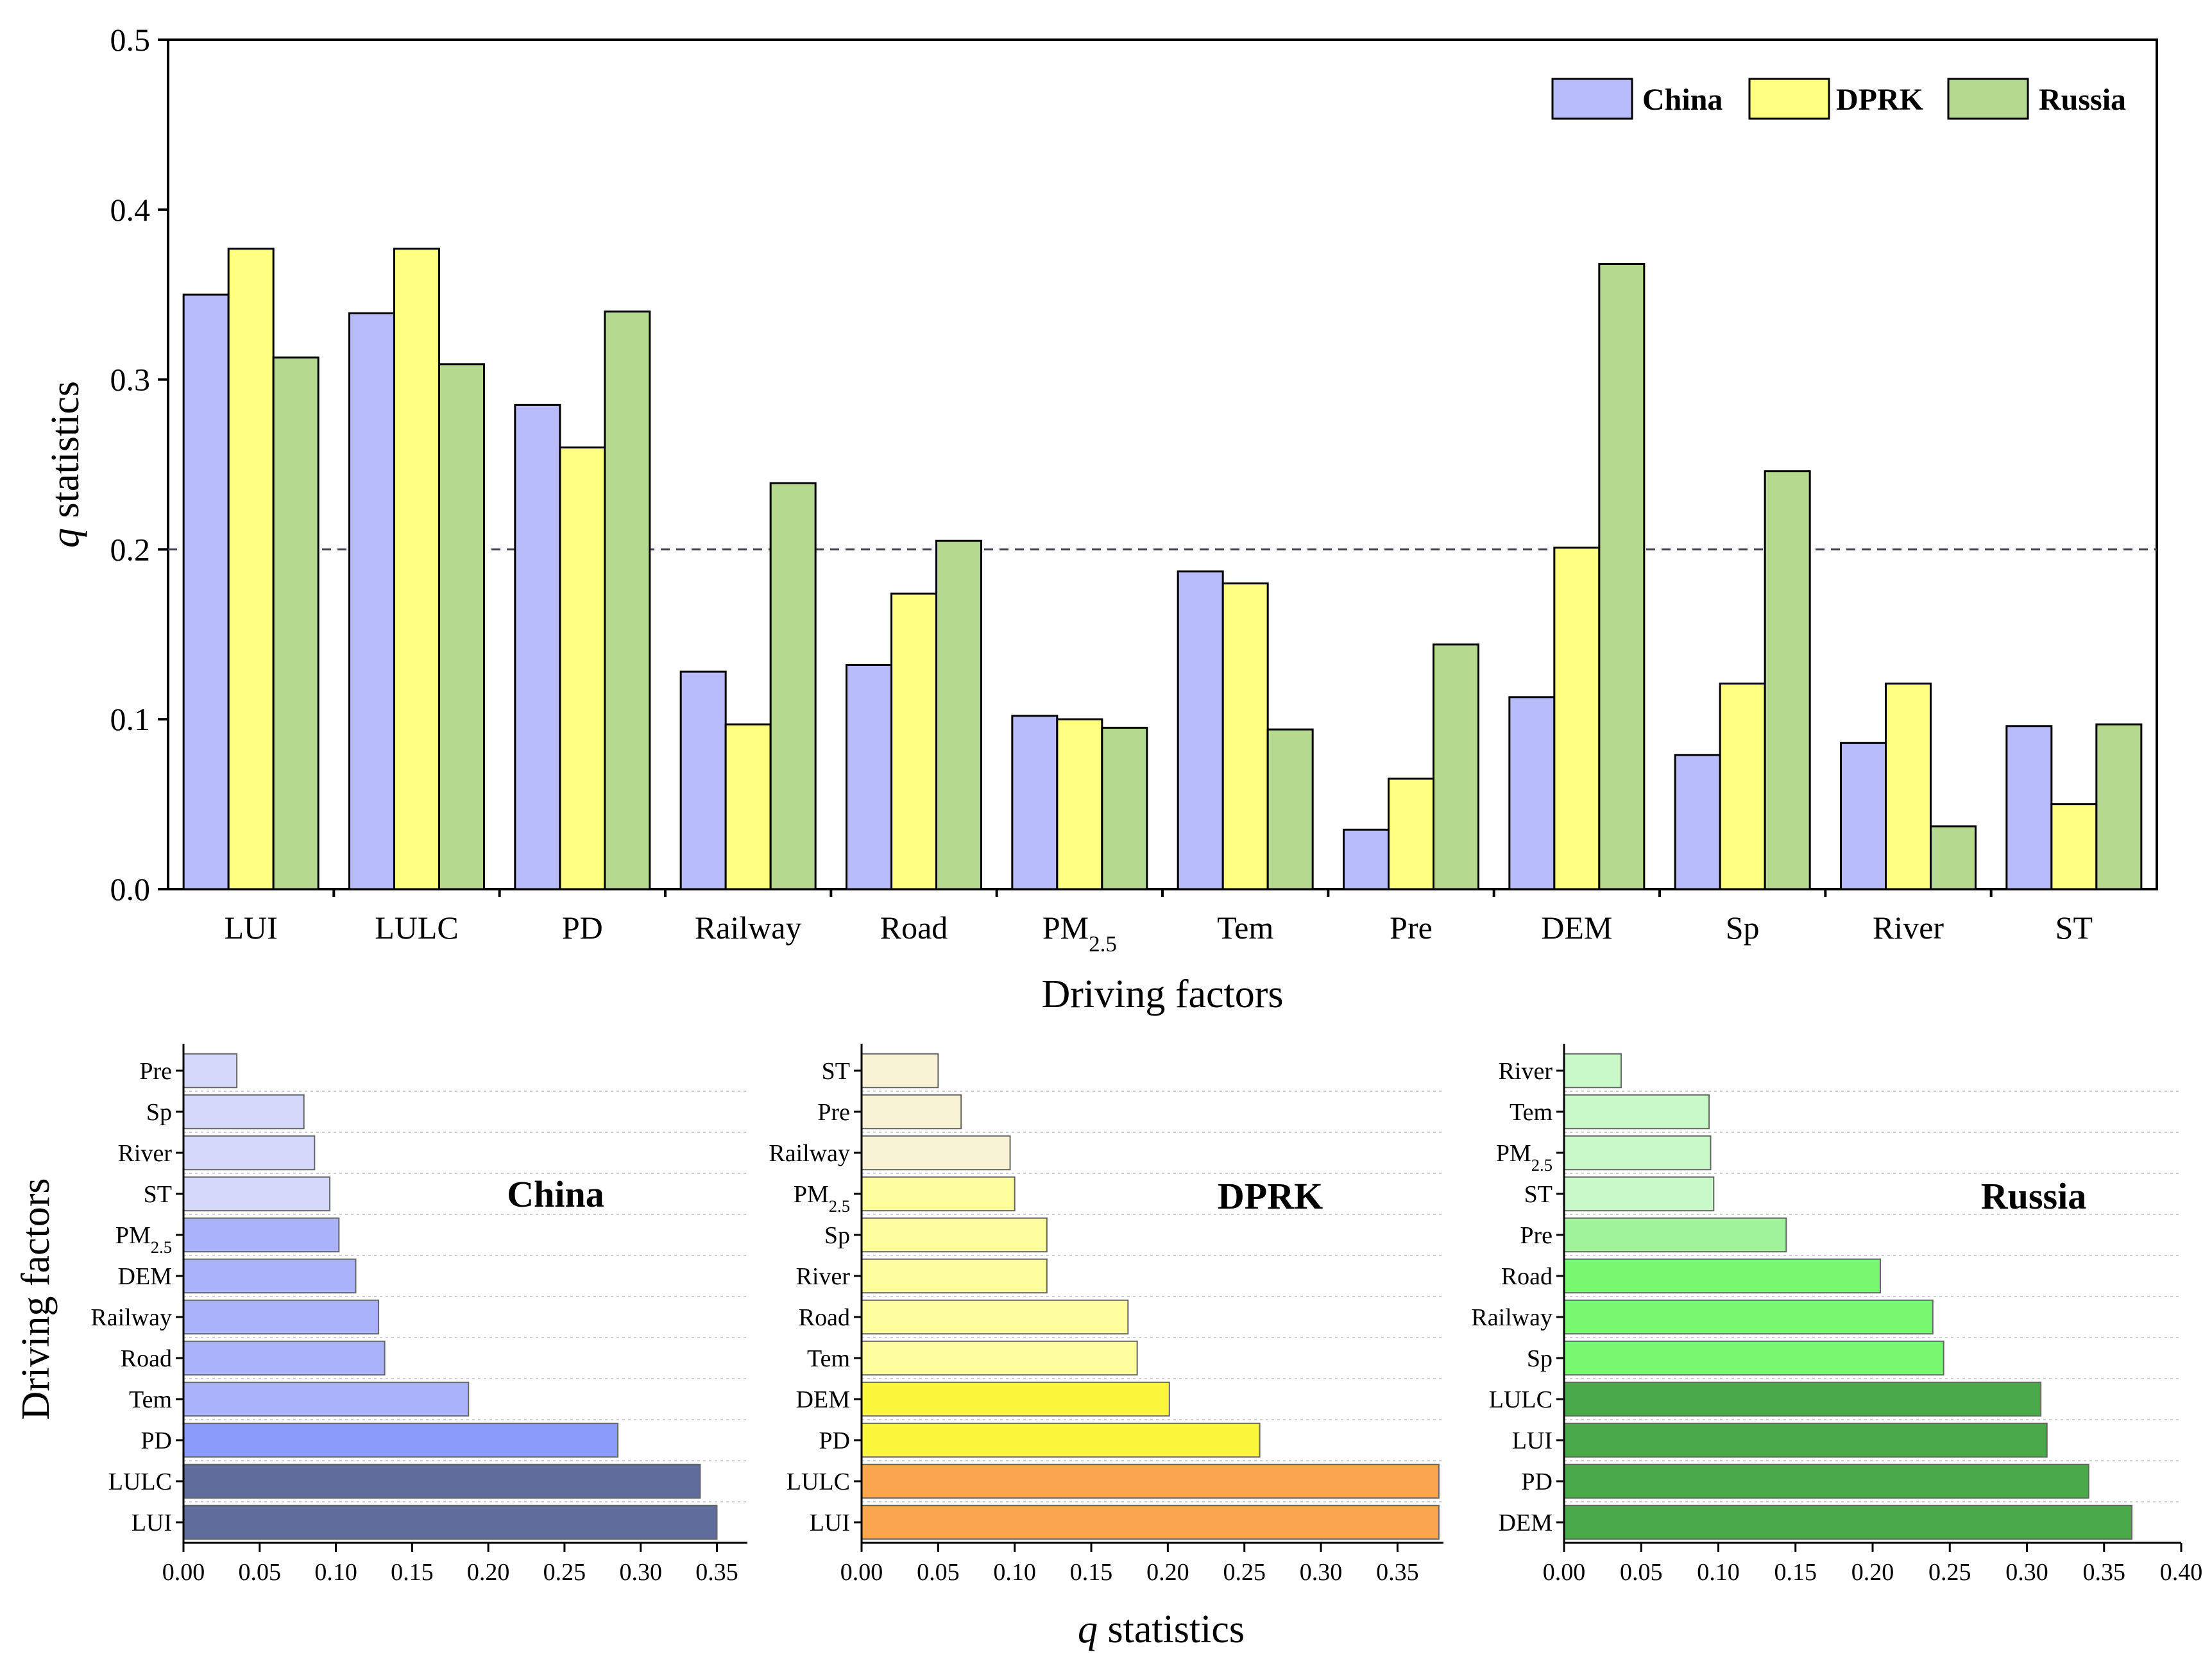 The width and height of the screenshot is (2212, 1666). Describe the element at coordinates (913, 741) in the screenshot. I see `bar-dprk-road` at that location.